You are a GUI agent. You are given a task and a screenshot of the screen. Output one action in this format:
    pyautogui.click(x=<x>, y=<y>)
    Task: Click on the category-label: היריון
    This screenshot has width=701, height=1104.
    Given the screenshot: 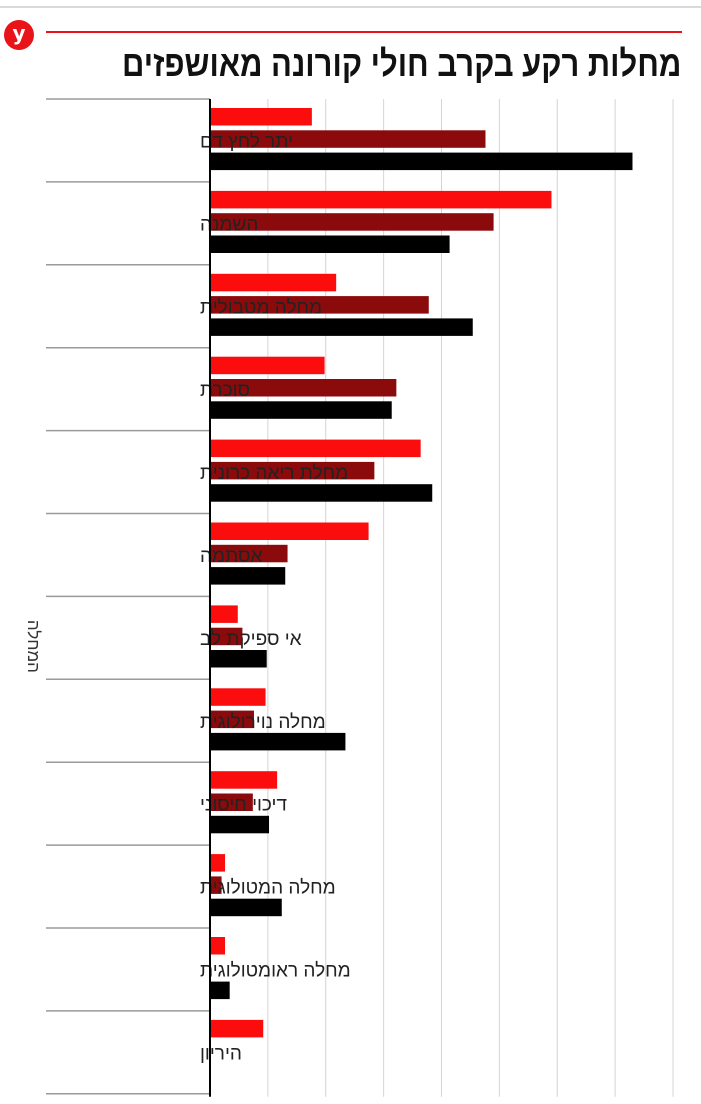 What is the action you would take?
    pyautogui.click(x=221, y=1053)
    